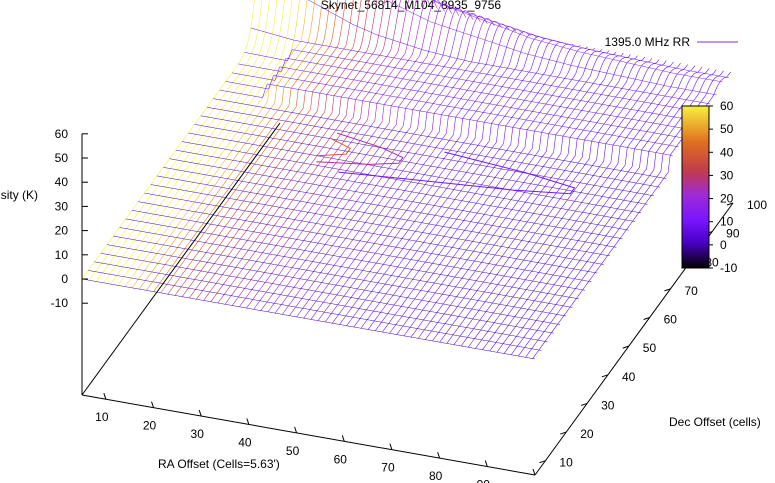 The width and height of the screenshot is (775, 483). What do you see at coordinates (727, 175) in the screenshot?
I see `colorbar-tick-label: 30` at bounding box center [727, 175].